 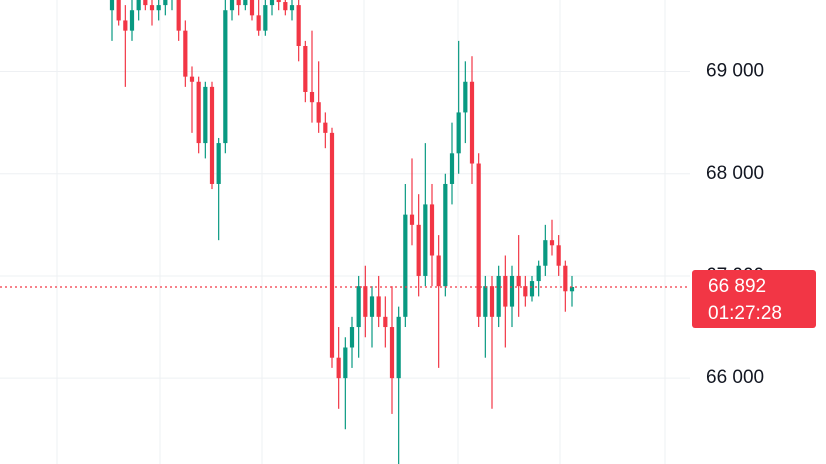 What do you see at coordinates (737, 286) in the screenshot?
I see `price-tag-value: 66 892` at bounding box center [737, 286].